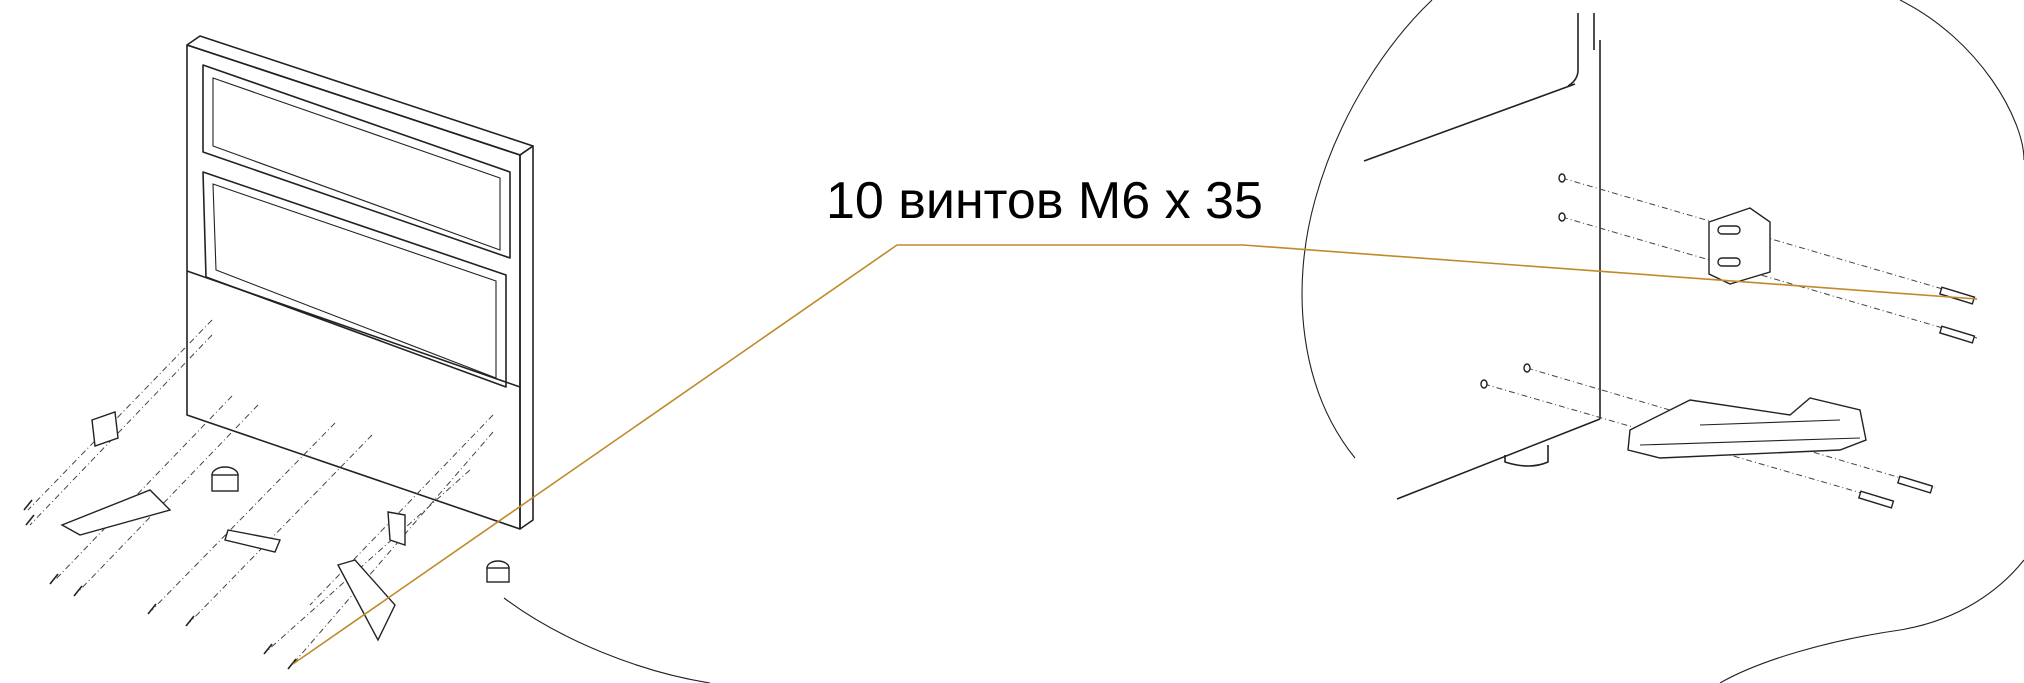  Describe the element at coordinates (1044, 201) in the screenshot. I see `screw-label: 10 винтов M6 x 35` at that location.